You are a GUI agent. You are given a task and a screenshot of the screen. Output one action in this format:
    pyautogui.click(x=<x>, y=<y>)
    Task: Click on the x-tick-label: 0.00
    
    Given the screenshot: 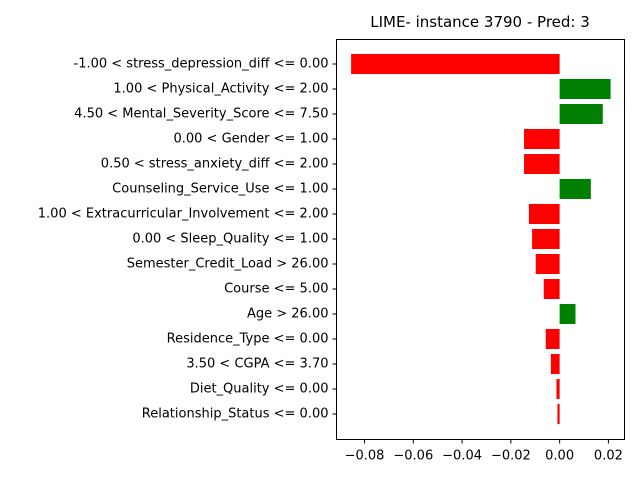 What is the action you would take?
    pyautogui.click(x=559, y=456)
    